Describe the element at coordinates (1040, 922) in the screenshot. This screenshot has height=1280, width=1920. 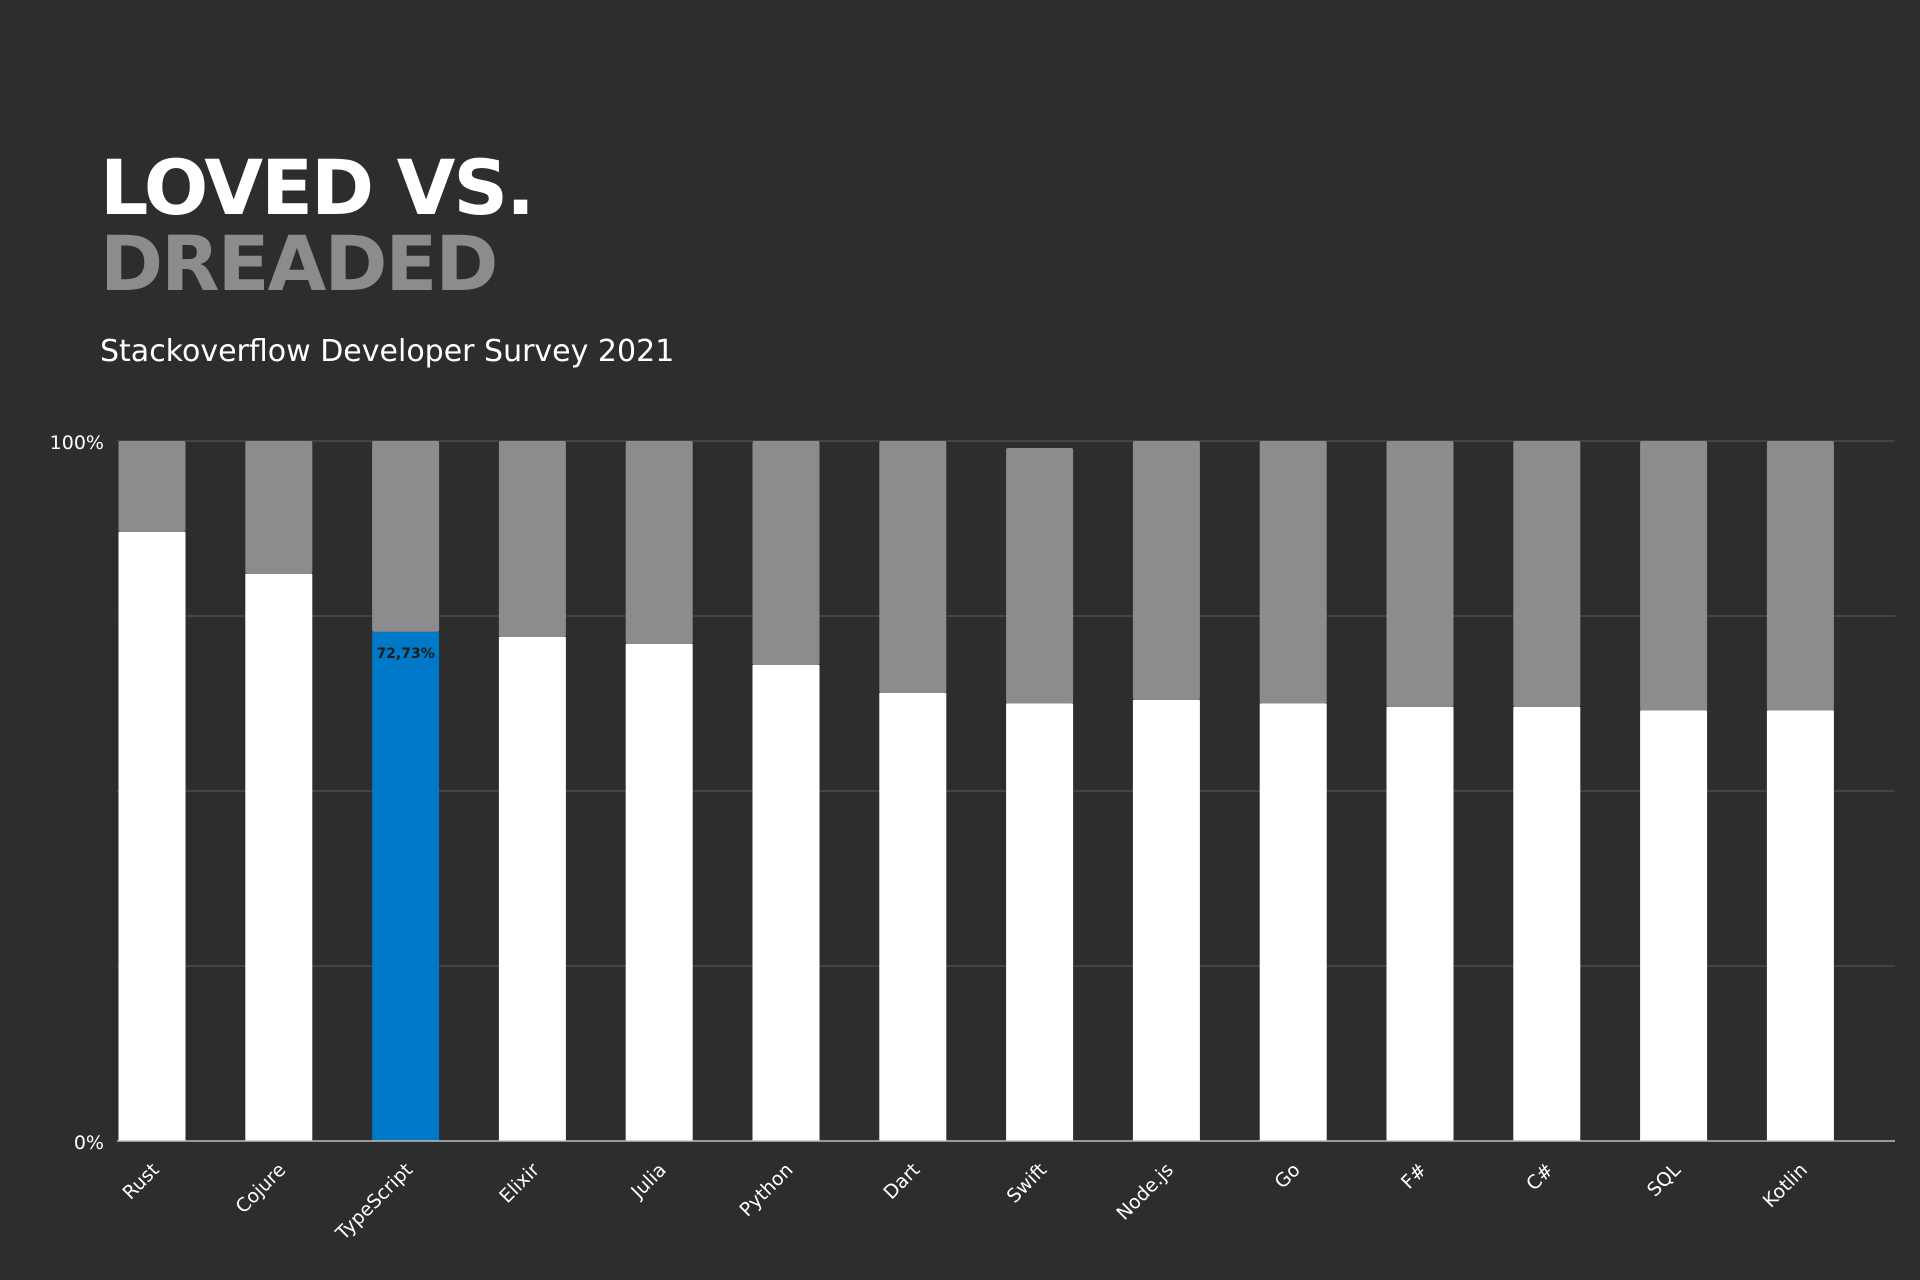
I see `bar-loved-swift` at that location.